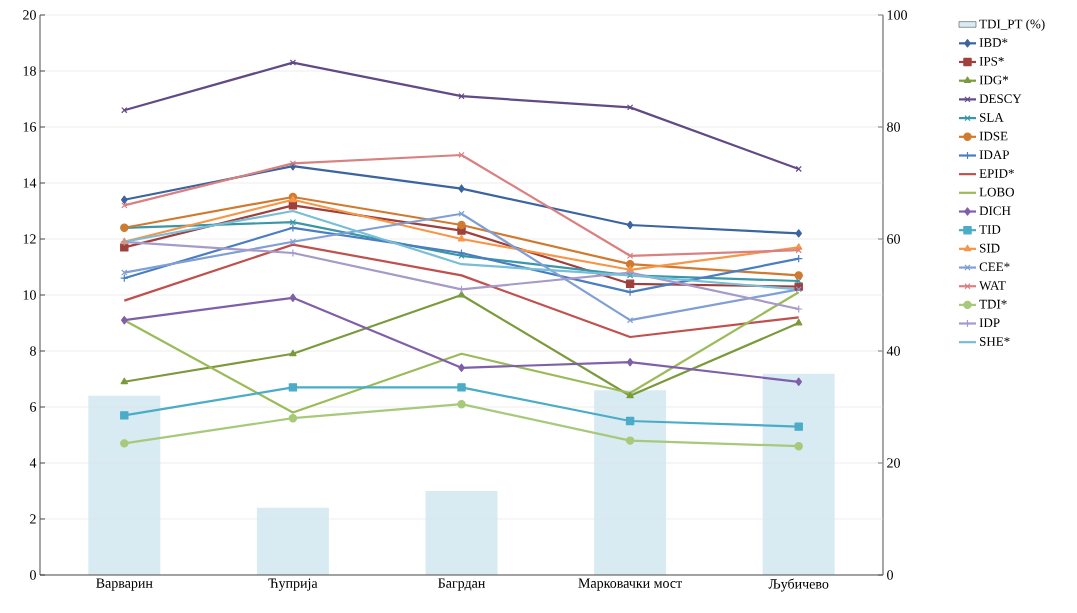 This screenshot has height=613, width=1077. What do you see at coordinates (994, 267) in the screenshot?
I see `legend-label: CEE*` at bounding box center [994, 267].